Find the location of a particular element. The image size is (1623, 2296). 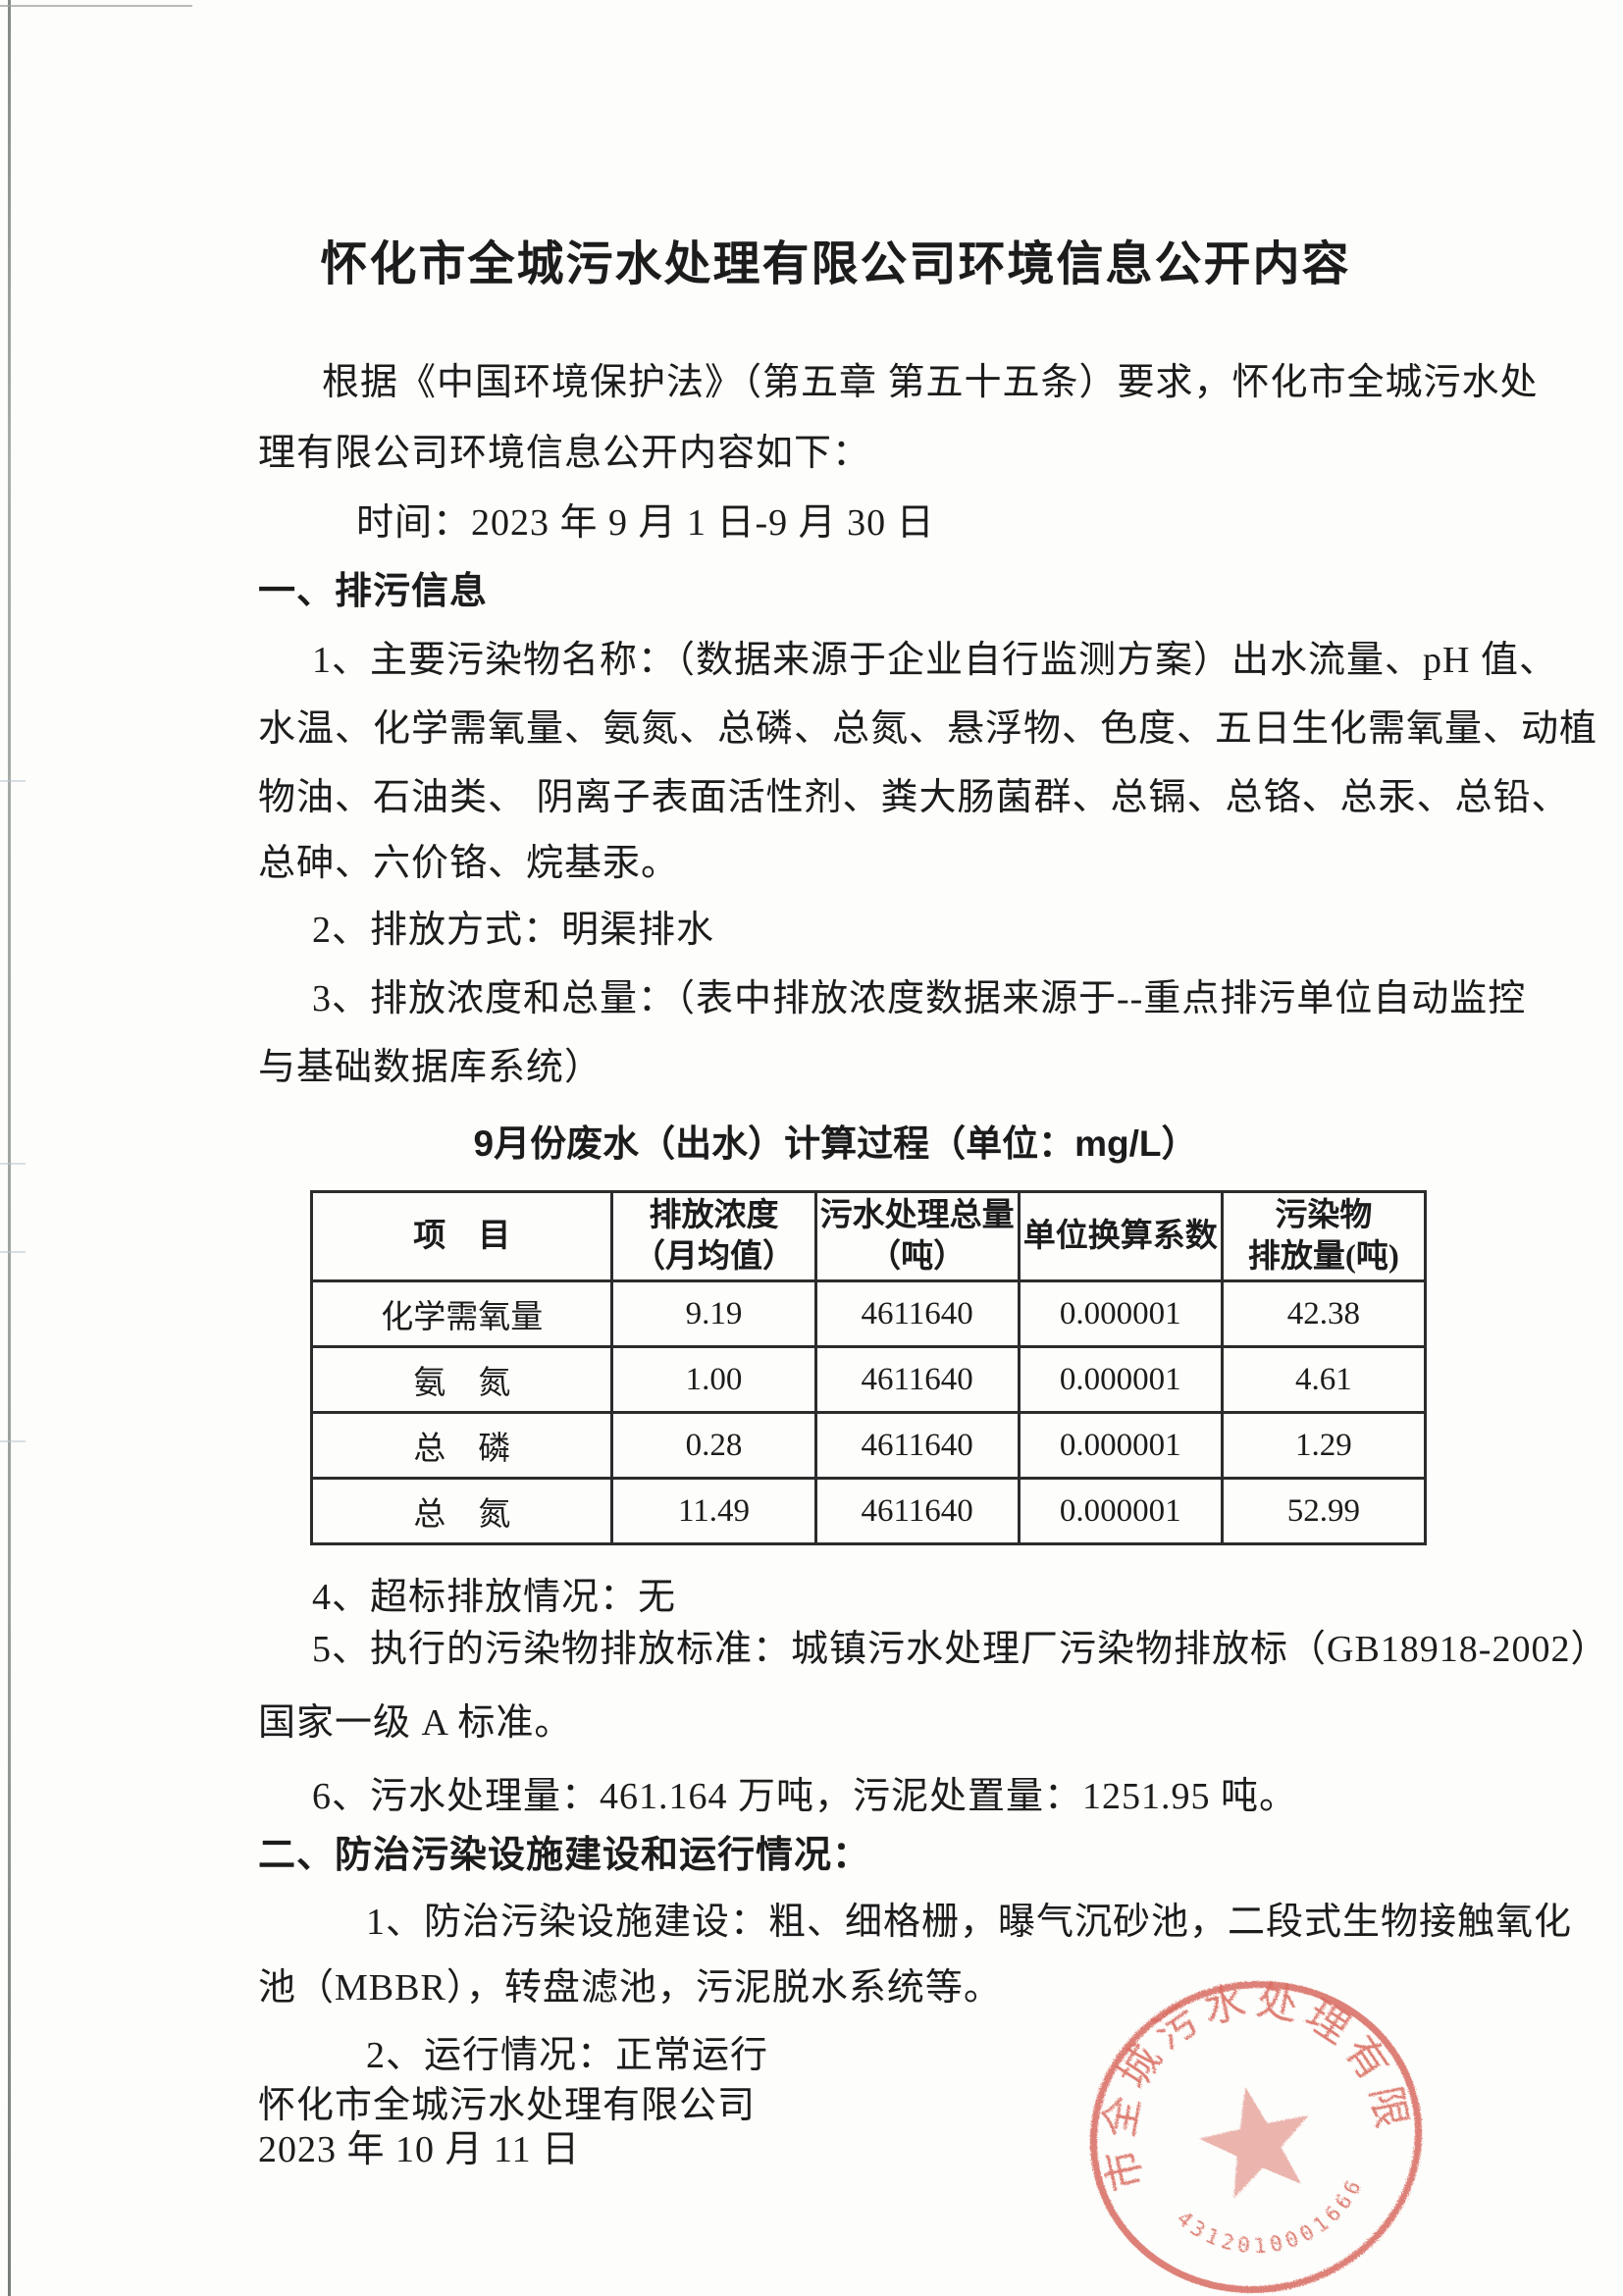

cell-value: 1.00 is located at coordinates (713, 1379).